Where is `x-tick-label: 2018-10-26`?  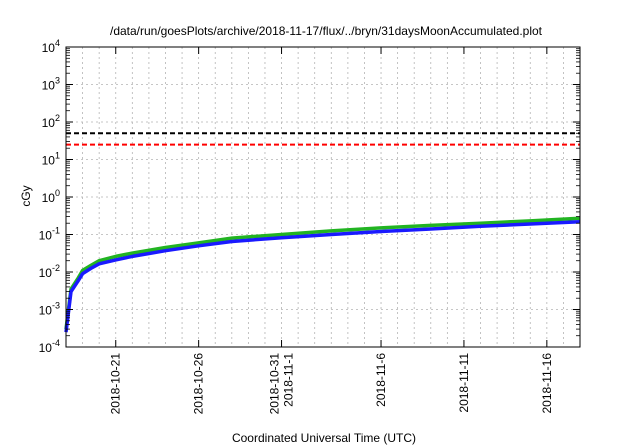
x-tick-label: 2018-10-26 is located at coordinates (199, 384).